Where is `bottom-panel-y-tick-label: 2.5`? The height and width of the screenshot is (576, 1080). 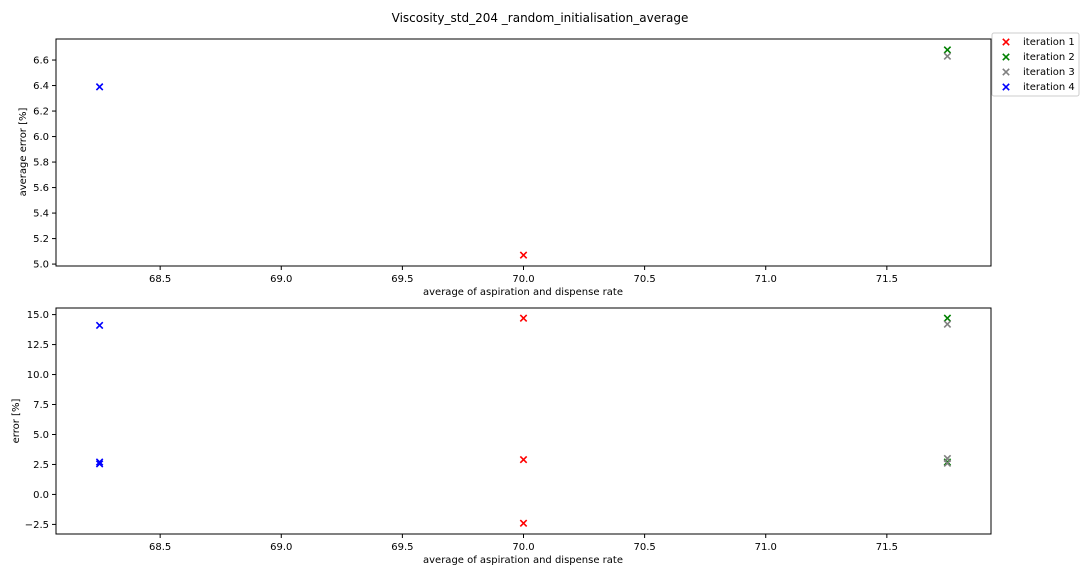 bottom-panel-y-tick-label: 2.5 is located at coordinates (41, 465).